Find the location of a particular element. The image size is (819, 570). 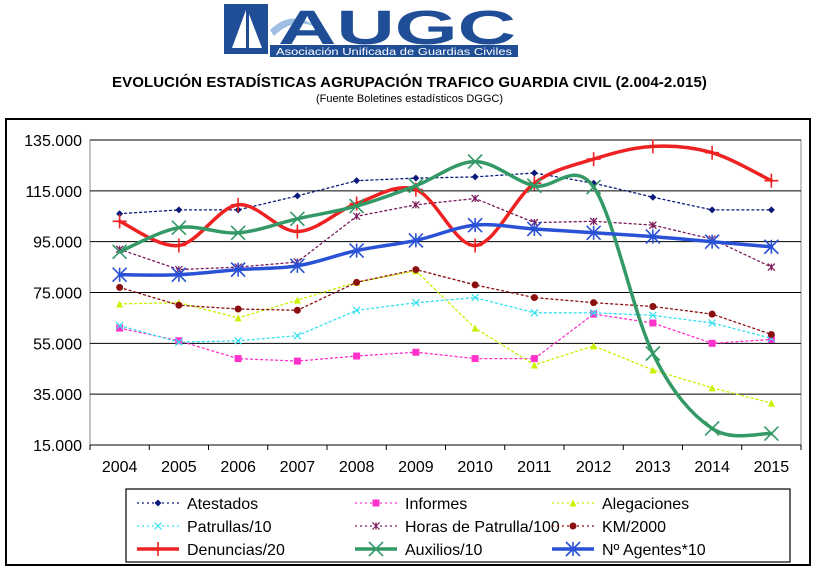

legend-label: KM/2000 is located at coordinates (634, 527).